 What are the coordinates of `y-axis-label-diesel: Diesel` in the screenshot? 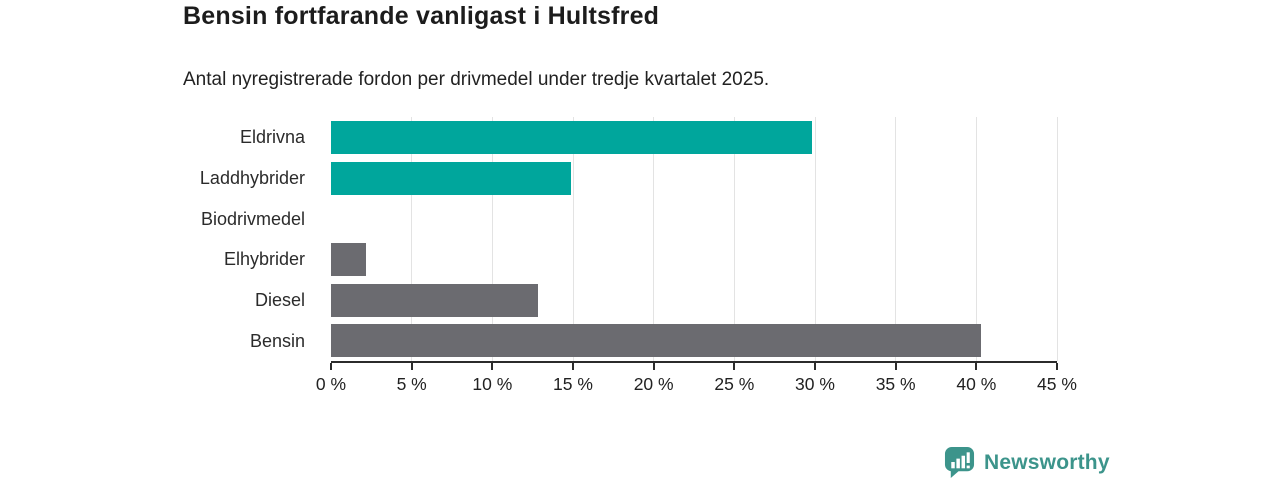 It's located at (279, 300).